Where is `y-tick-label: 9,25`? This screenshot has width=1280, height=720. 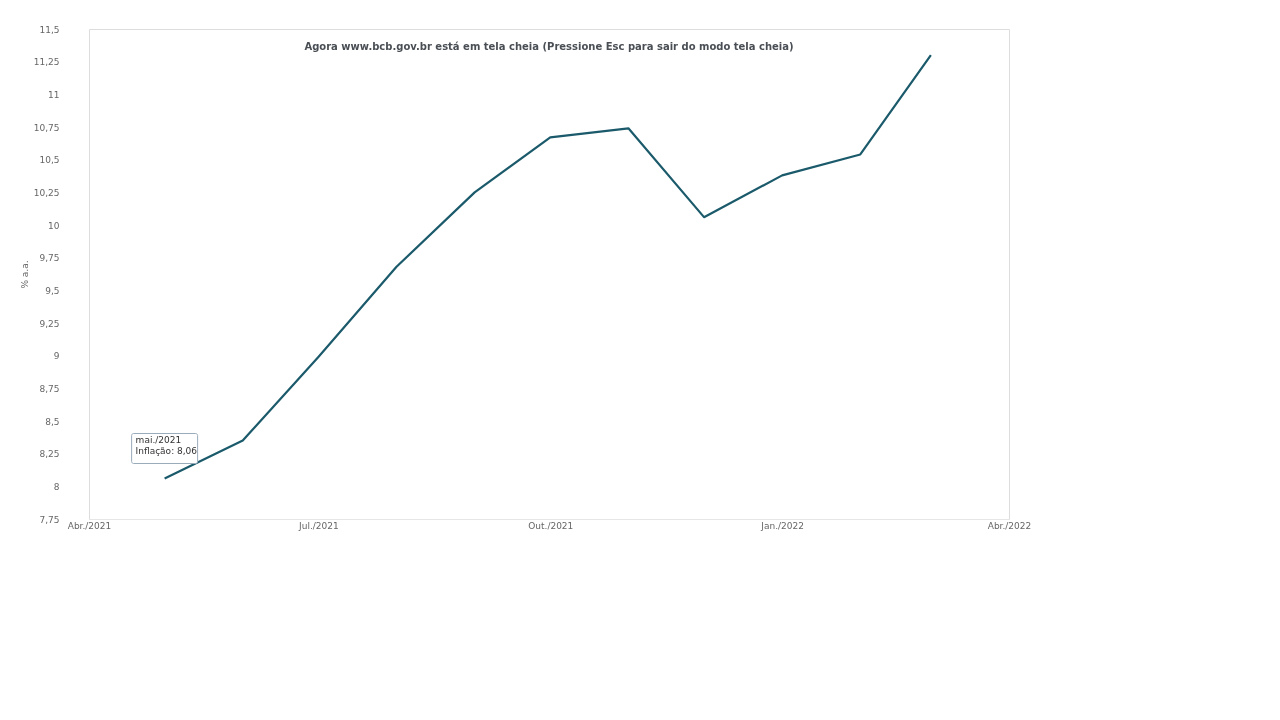
y-tick-label: 9,25 is located at coordinates (49, 323).